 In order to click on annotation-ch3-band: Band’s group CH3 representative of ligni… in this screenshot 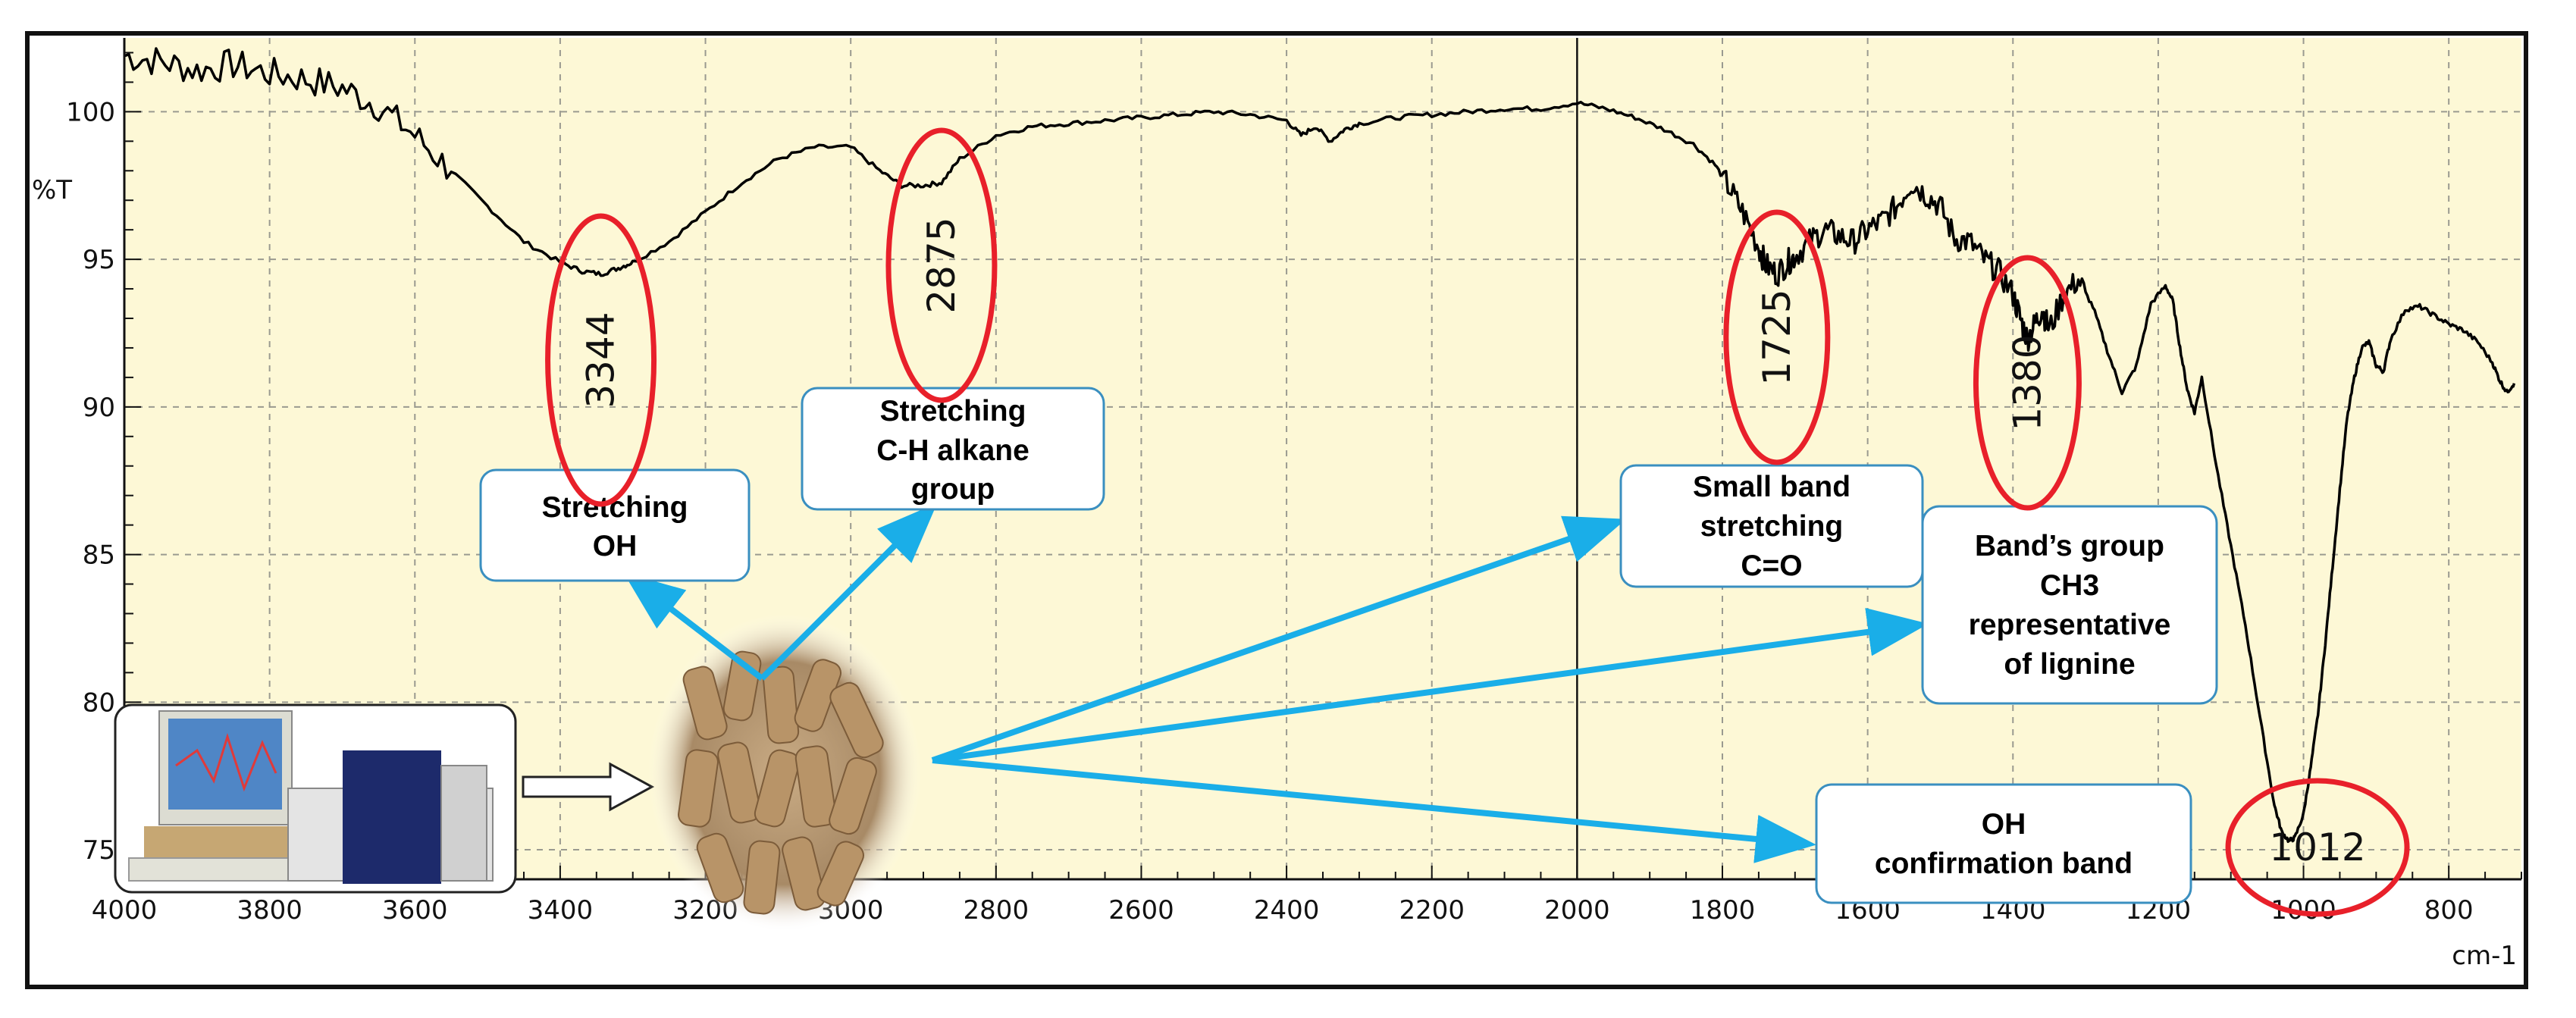, I will do `click(2069, 605)`.